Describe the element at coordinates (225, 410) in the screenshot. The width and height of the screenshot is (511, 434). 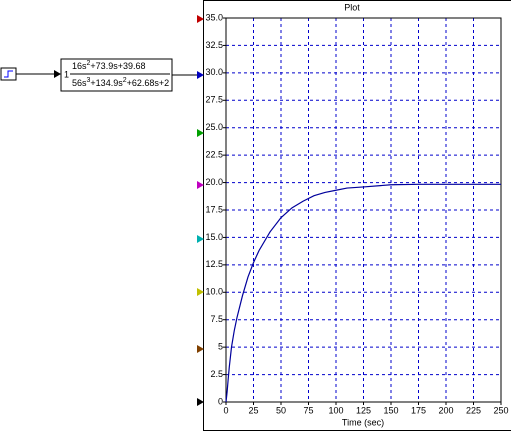
I see `x-tick-label: 0` at that location.